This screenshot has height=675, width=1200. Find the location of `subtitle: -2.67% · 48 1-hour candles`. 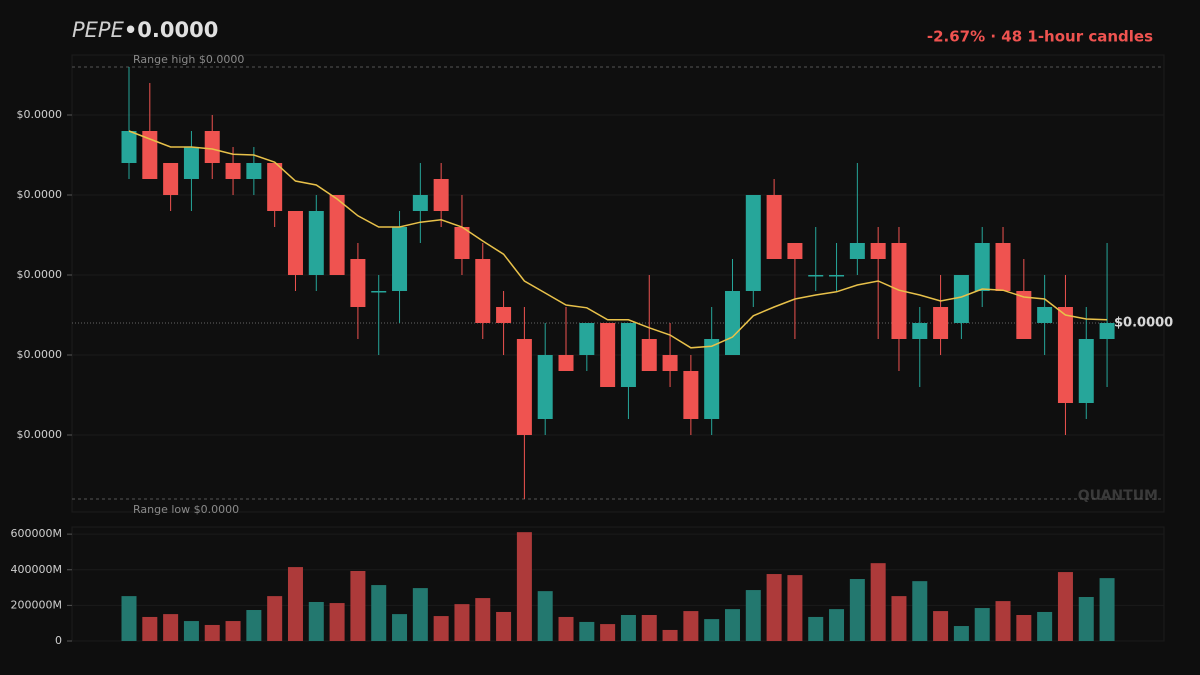

subtitle: -2.67% · 48 1-hour candles is located at coordinates (1040, 37).